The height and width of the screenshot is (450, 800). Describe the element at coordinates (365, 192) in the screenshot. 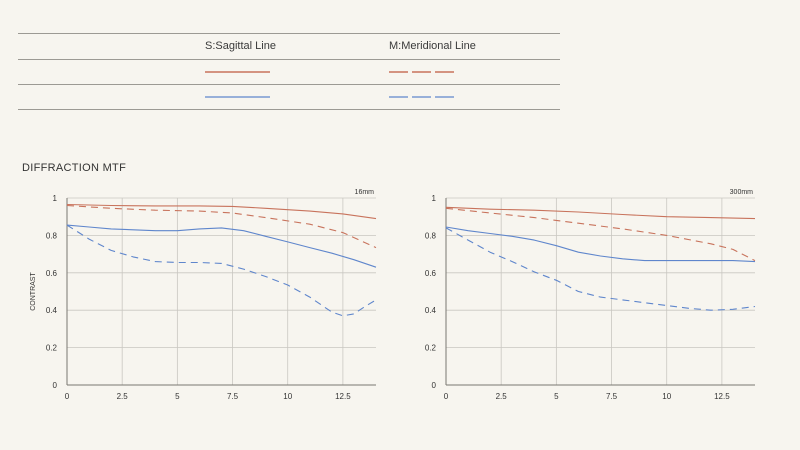

I see `chart1-focal-length-title: 16mm` at that location.